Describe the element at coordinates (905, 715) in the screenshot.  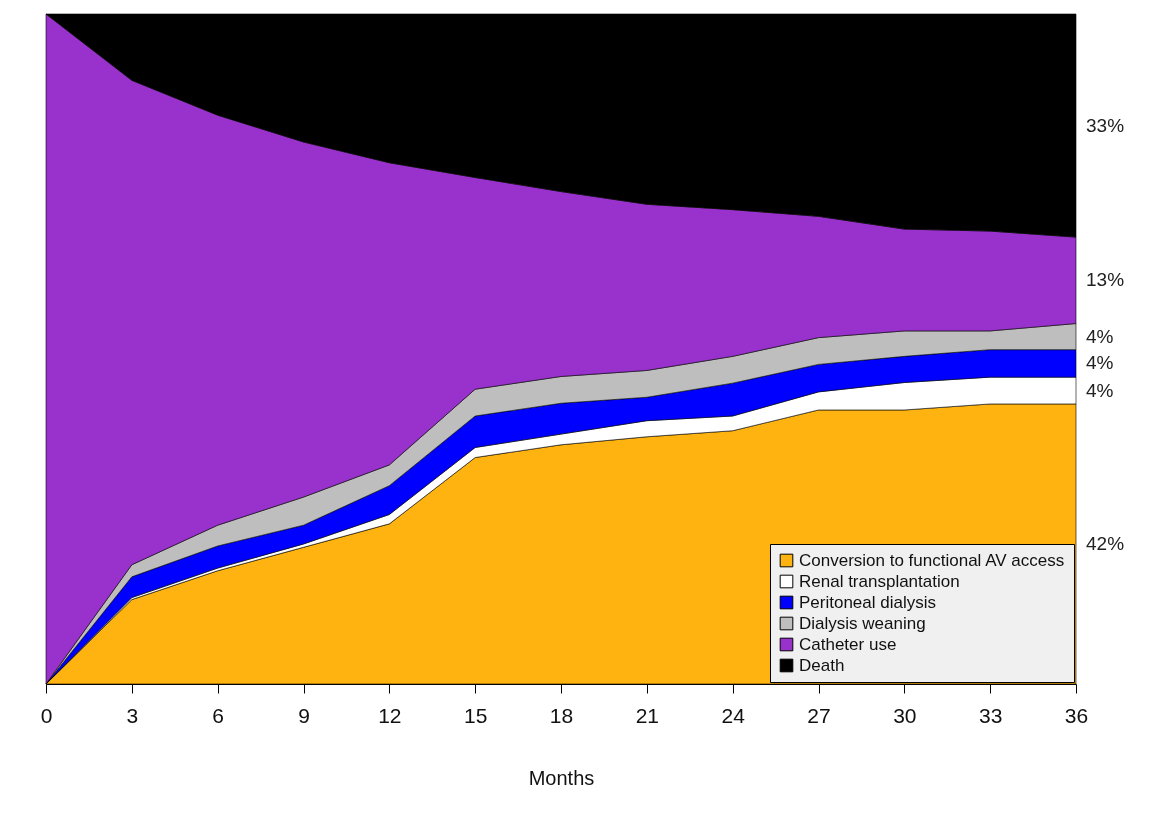
I see `x-tick-label: 30` at that location.